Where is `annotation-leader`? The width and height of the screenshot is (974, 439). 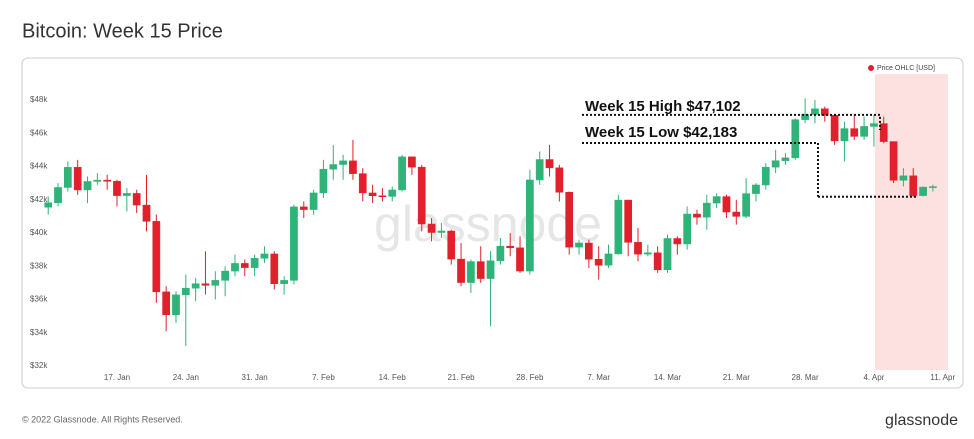
annotation-leader is located at coordinates (700, 169).